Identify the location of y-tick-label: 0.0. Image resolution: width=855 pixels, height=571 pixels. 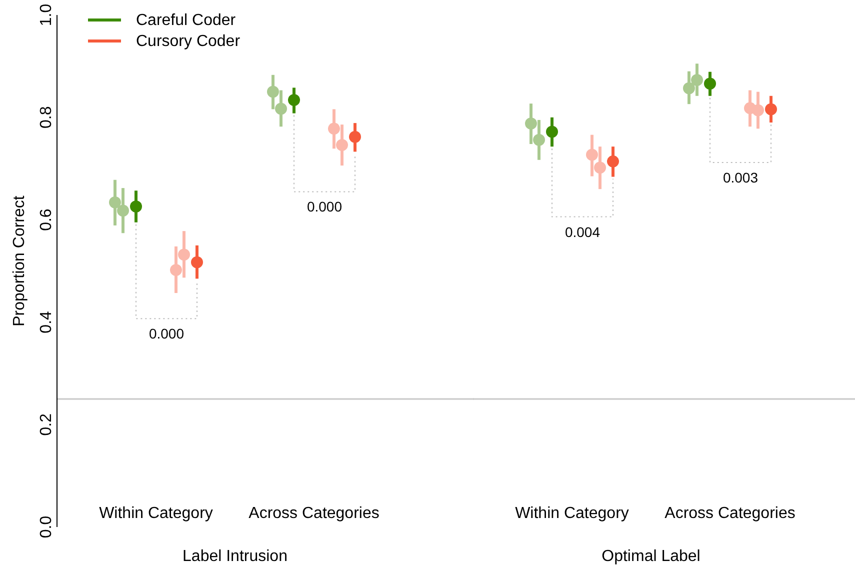
(46, 527).